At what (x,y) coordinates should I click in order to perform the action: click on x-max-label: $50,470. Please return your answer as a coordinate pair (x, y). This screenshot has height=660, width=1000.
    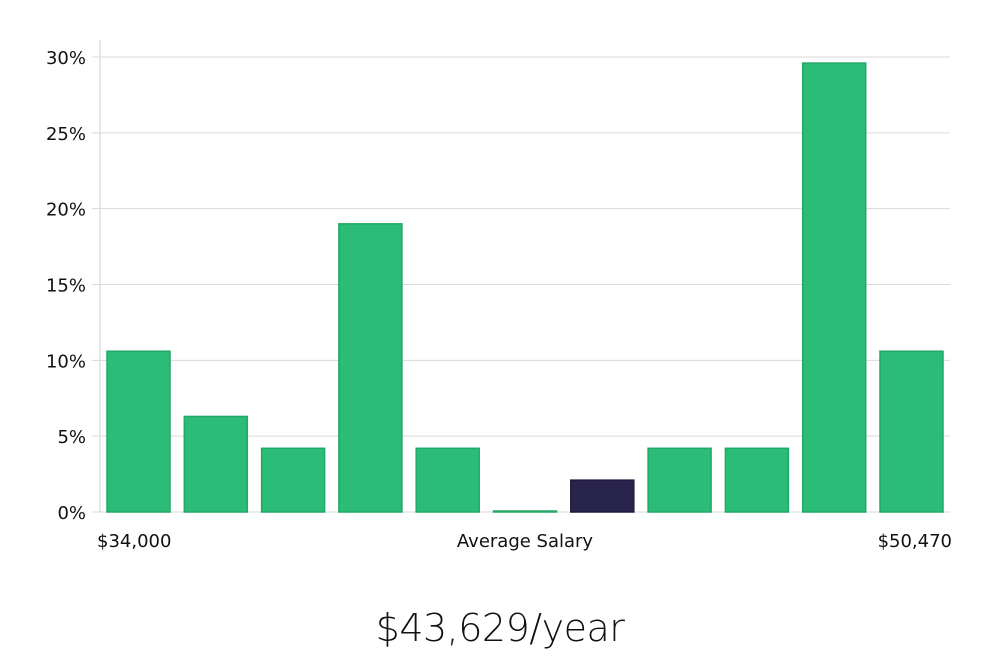
    Looking at the image, I should click on (915, 541).